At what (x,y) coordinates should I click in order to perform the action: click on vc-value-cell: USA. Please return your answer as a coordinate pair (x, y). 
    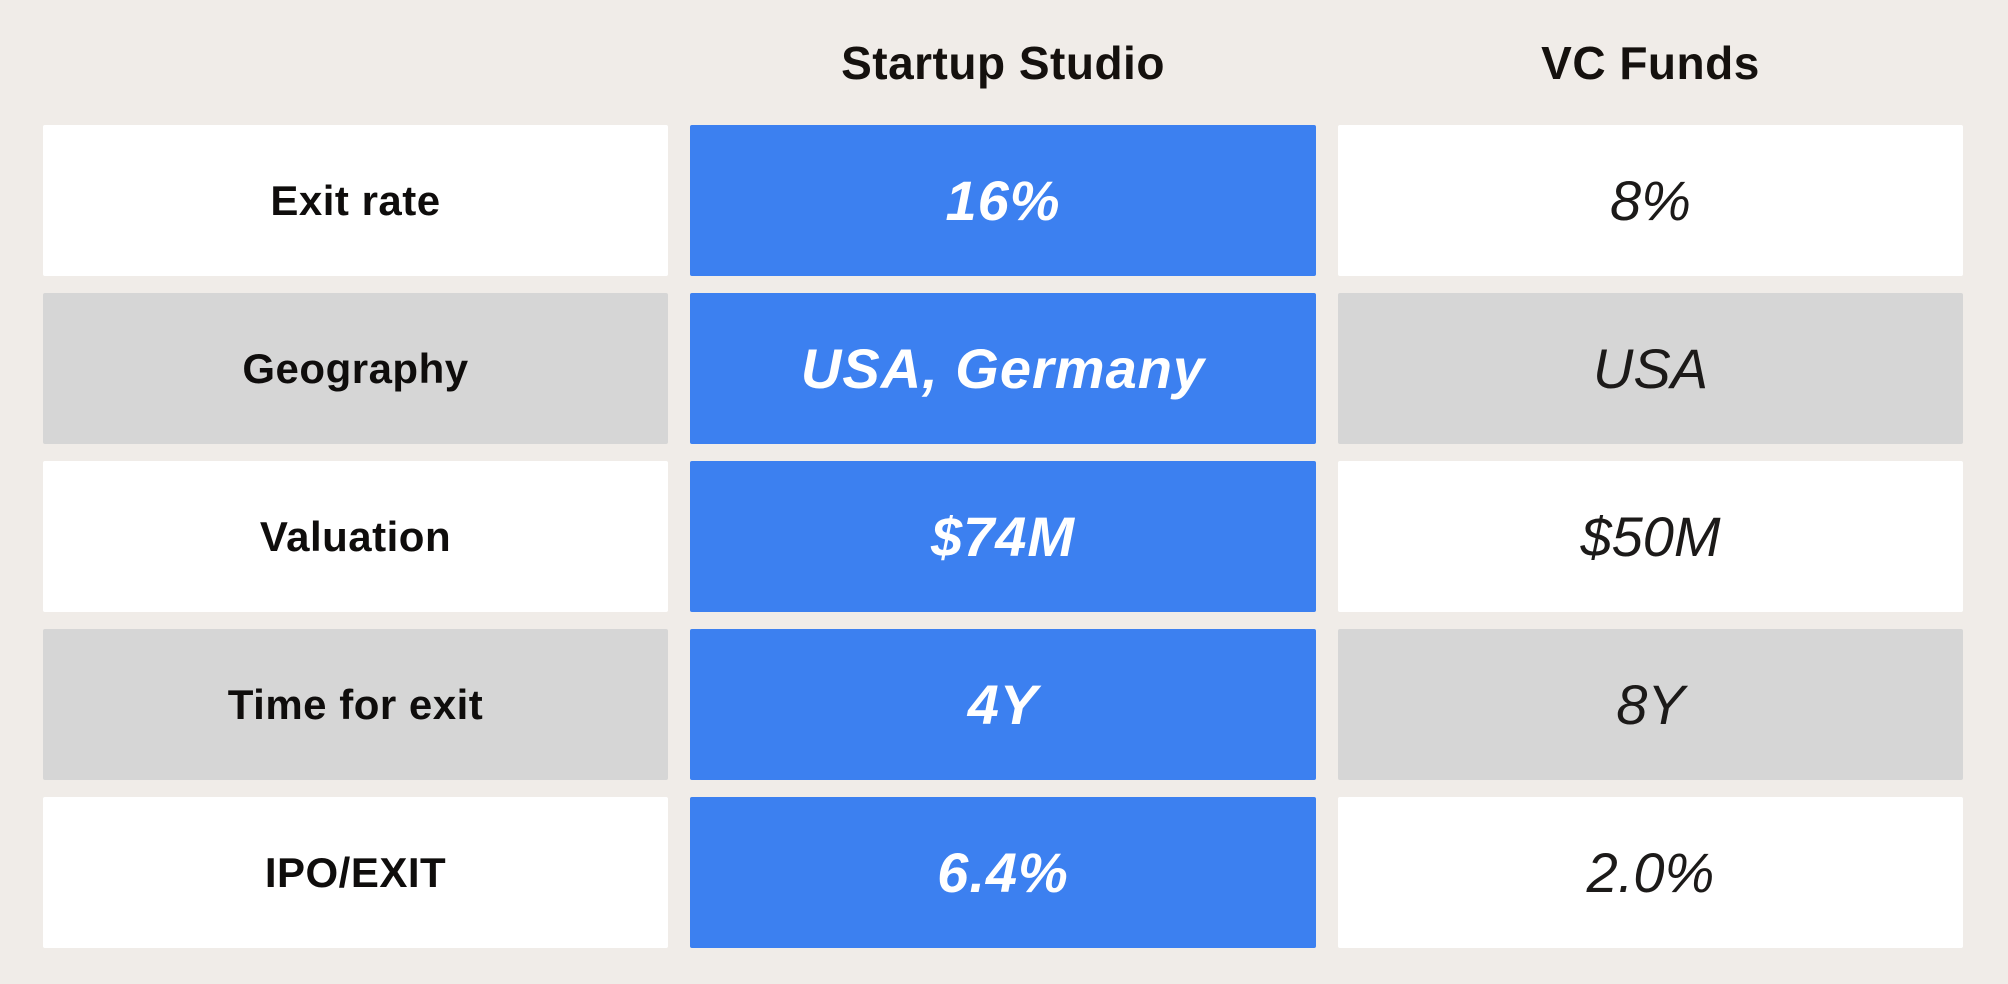
    Looking at the image, I should click on (1650, 368).